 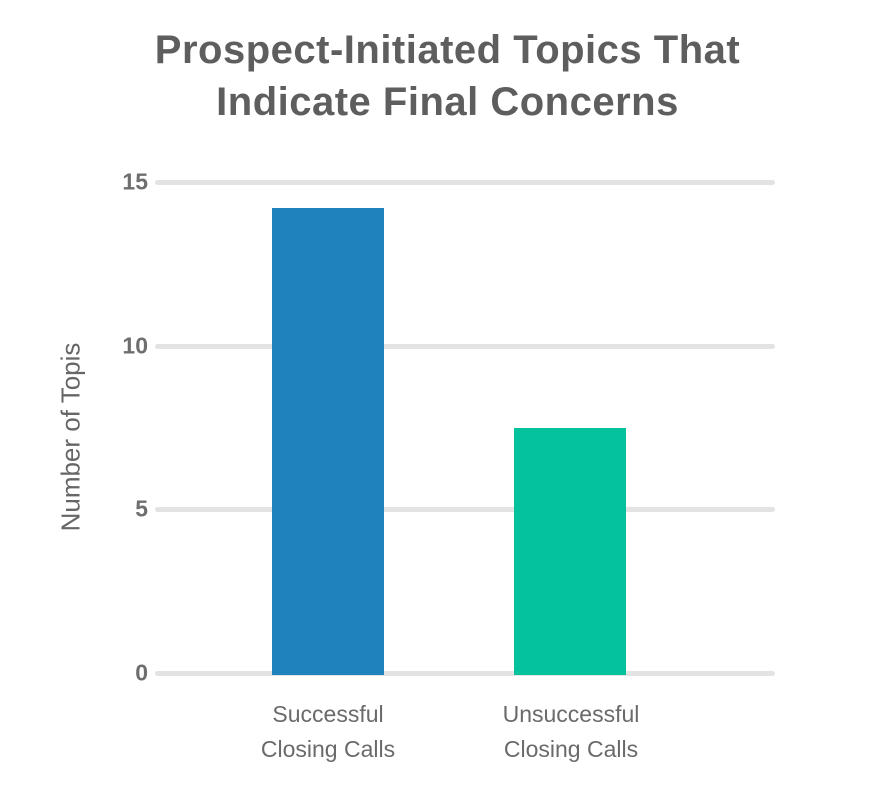 What do you see at coordinates (141, 508) in the screenshot?
I see `y-tick-label-5: 5` at bounding box center [141, 508].